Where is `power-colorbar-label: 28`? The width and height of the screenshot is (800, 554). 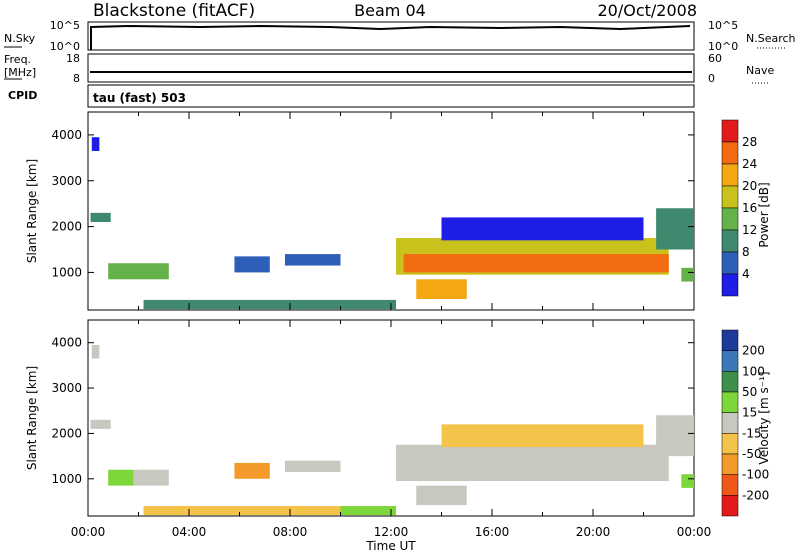 power-colorbar-label: 28 is located at coordinates (749, 142).